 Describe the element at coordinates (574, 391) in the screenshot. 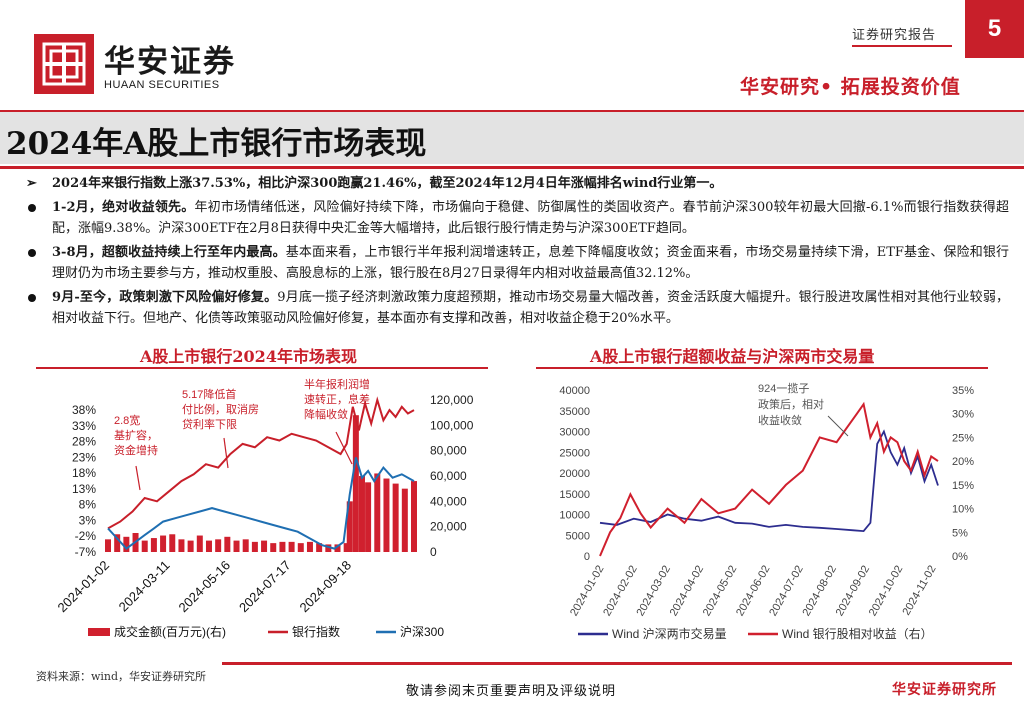

I see `left-y-tick-label: 40000` at that location.